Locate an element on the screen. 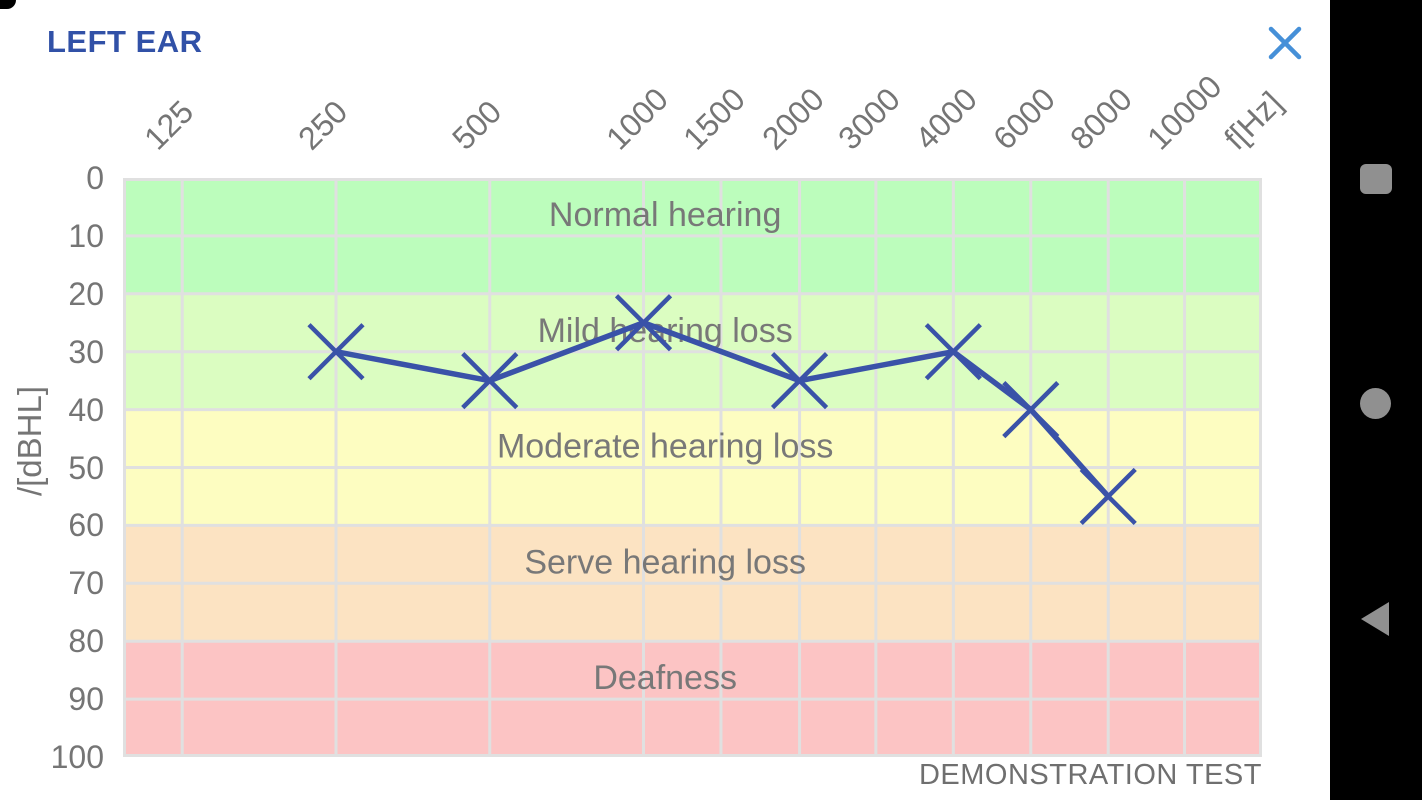 The width and height of the screenshot is (1422, 800). marker-x-2000 is located at coordinates (799, 381).